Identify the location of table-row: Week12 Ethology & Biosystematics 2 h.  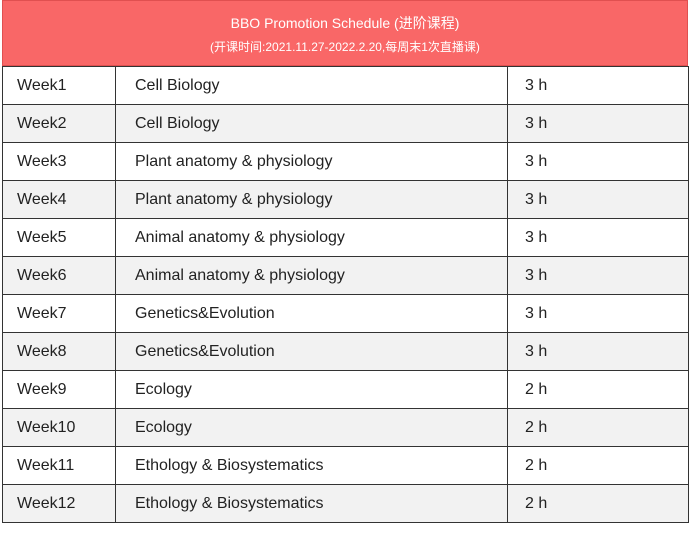
(345, 503).